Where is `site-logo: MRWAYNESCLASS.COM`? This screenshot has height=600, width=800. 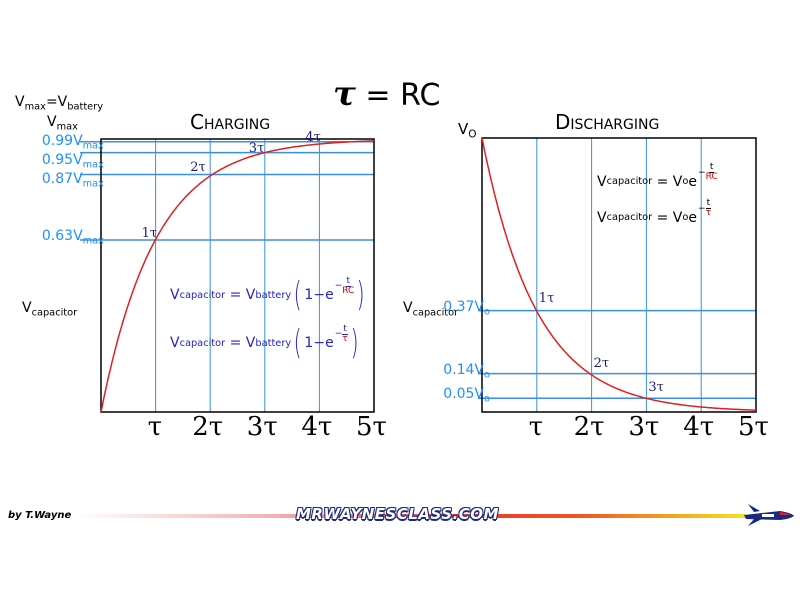
site-logo: MRWAYNESCLASS.COM is located at coordinates (397, 514).